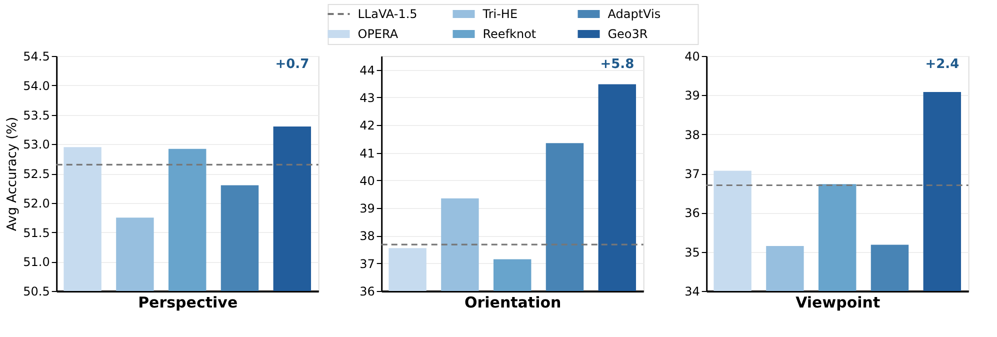 The width and height of the screenshot is (997, 337). What do you see at coordinates (634, 14) in the screenshot?
I see `legend-label: AdaptVis` at bounding box center [634, 14].